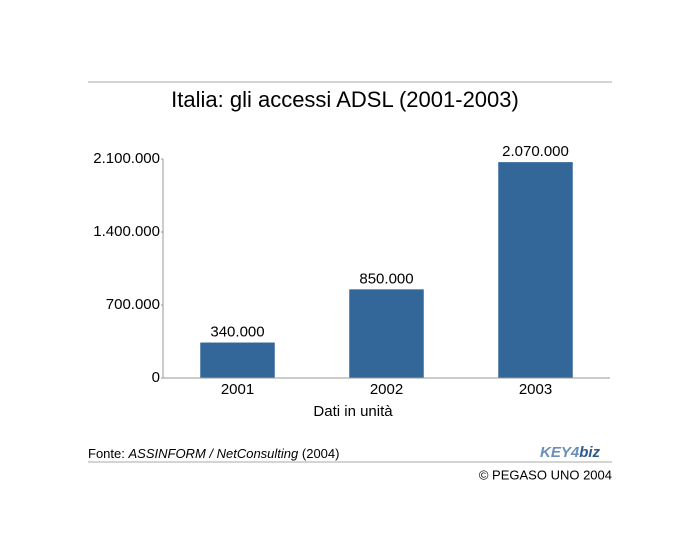 The width and height of the screenshot is (700, 550). What do you see at coordinates (237, 389) in the screenshot?
I see `x-tick-label: 2001` at bounding box center [237, 389].